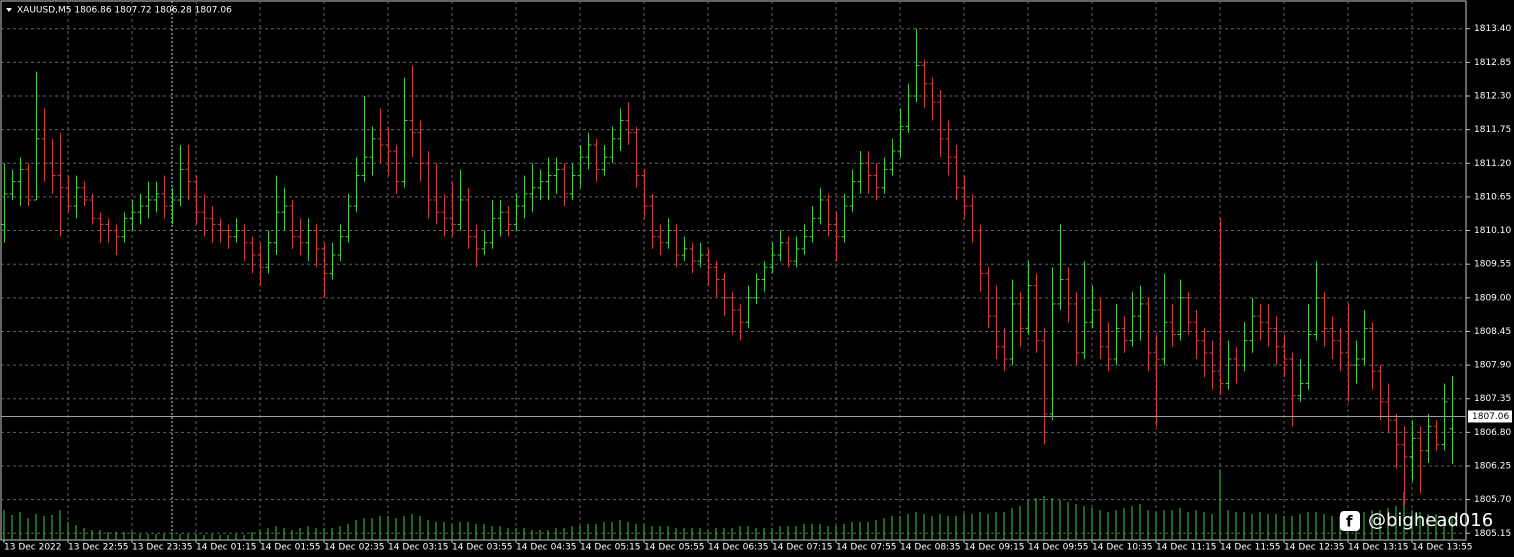  What do you see at coordinates (1122, 548) in the screenshot?
I see `x-tick-label: 14 Dec 10:35` at bounding box center [1122, 548].